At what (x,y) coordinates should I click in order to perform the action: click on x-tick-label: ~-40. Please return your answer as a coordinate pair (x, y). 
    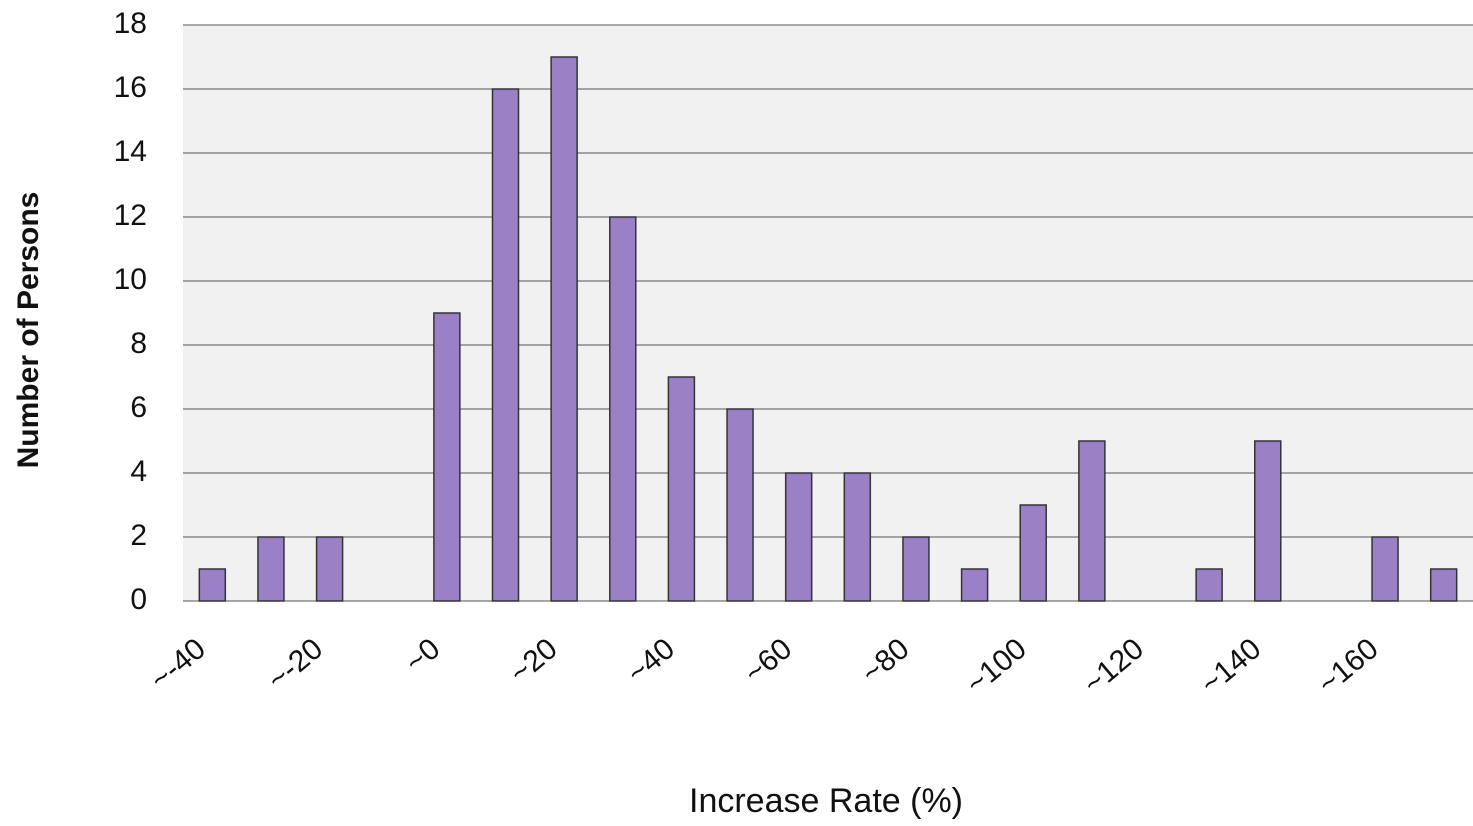
    Looking at the image, I should click on (178, 664).